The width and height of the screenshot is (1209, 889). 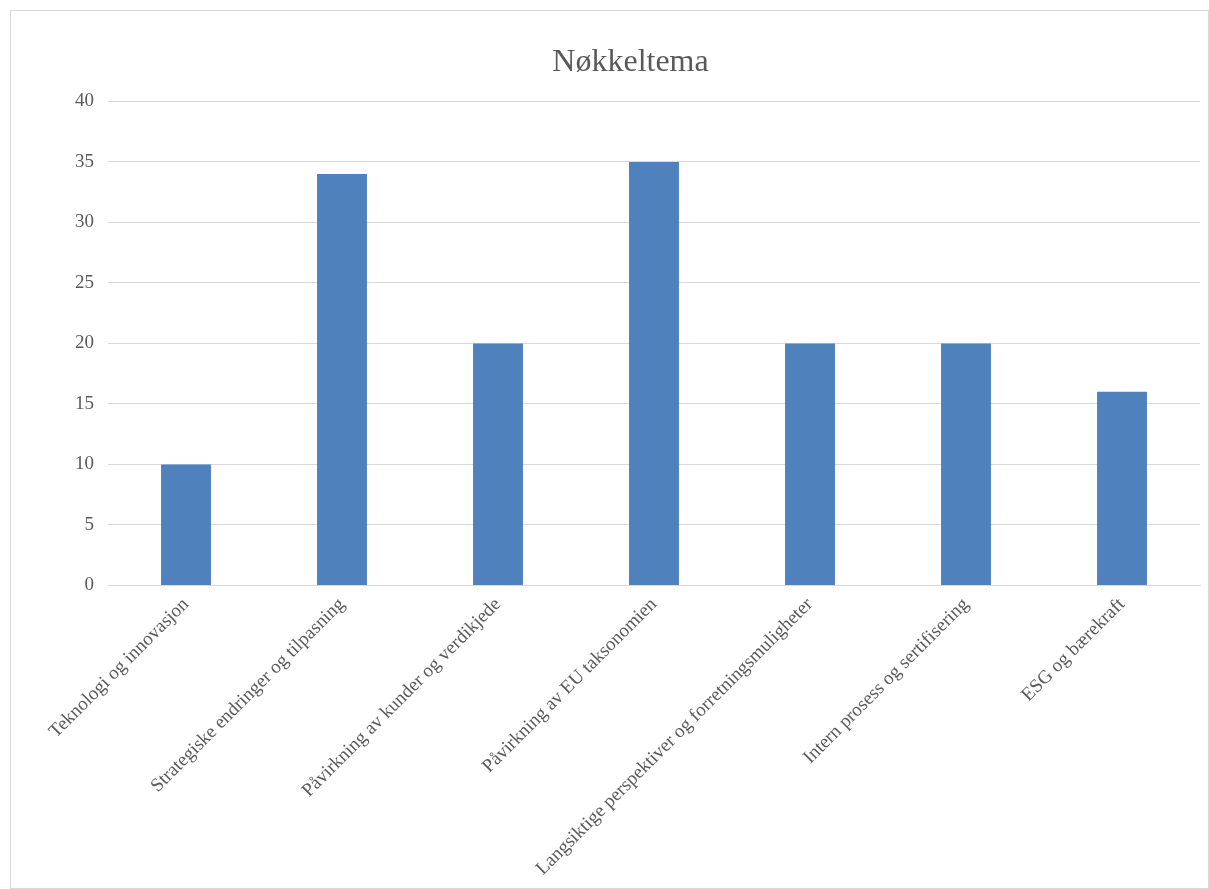 I want to click on y-tick-label: 0, so click(x=89, y=584).